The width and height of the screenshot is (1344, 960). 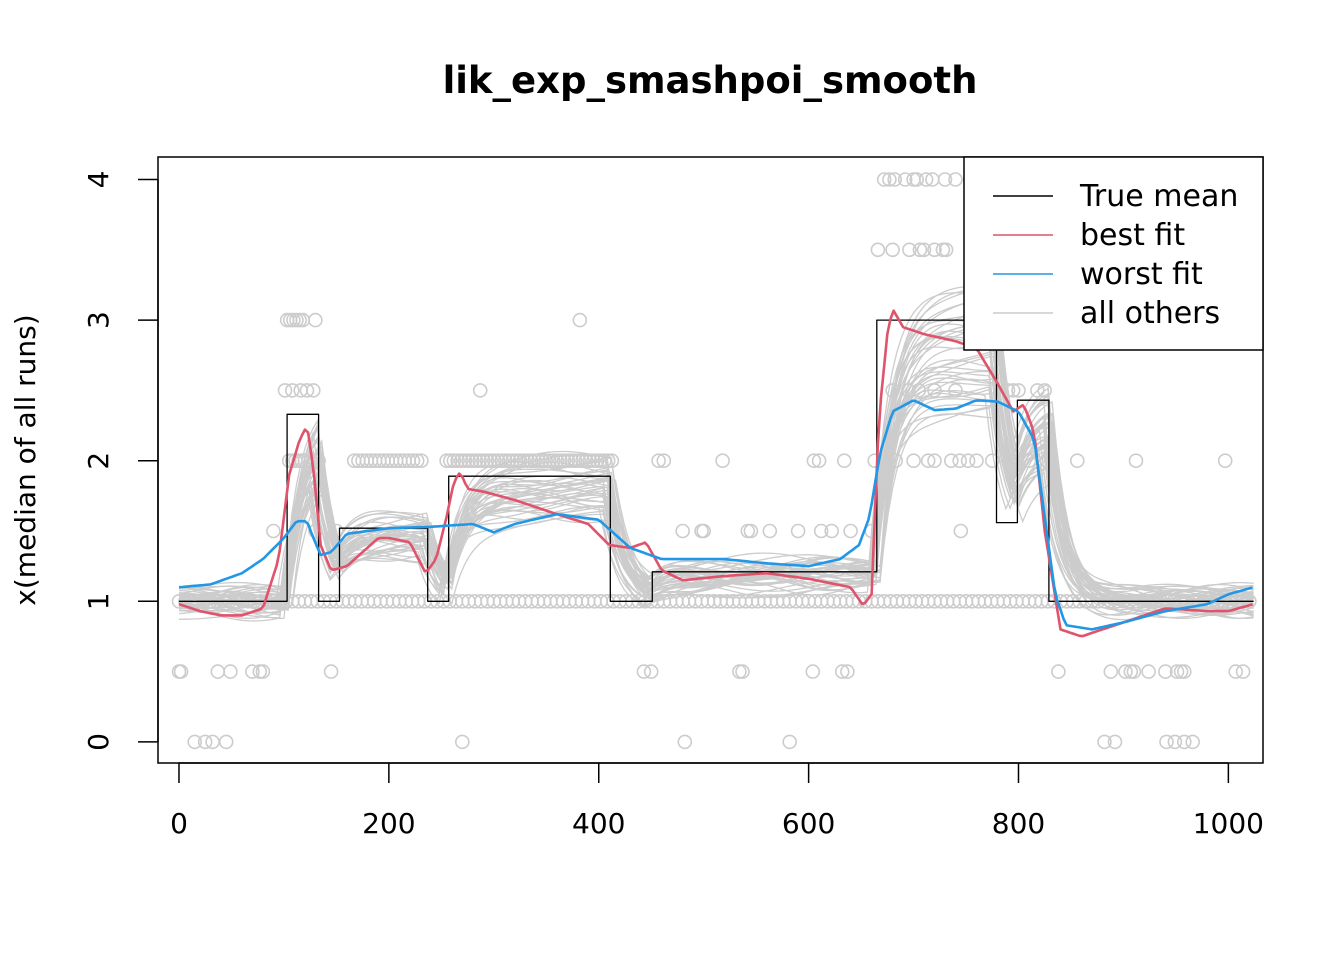 What do you see at coordinates (98, 461) in the screenshot?
I see `y-tick-label: 2` at bounding box center [98, 461].